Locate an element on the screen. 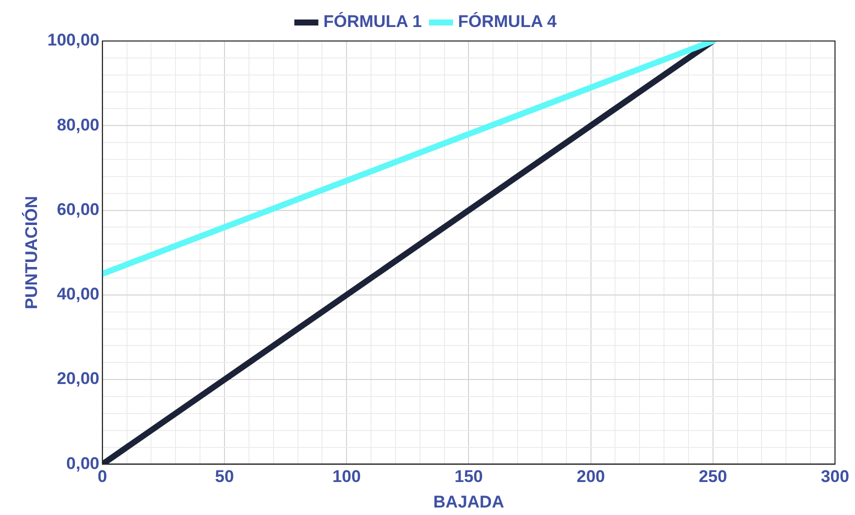 Image resolution: width=855 pixels, height=515 pixels. legend-label: FÓRMULA 1 is located at coordinates (372, 21).